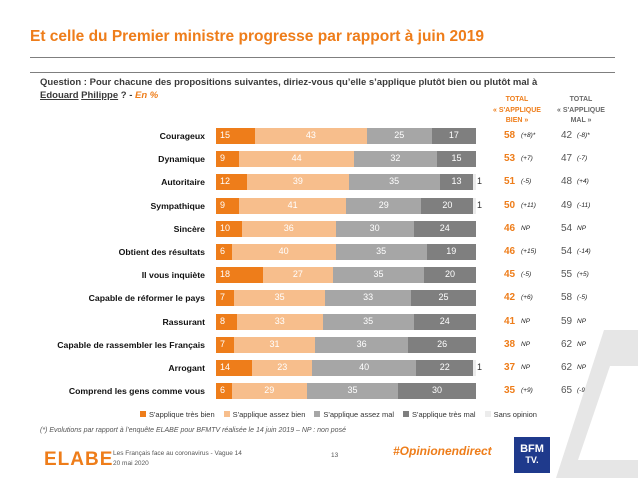  I want to click on total-mal-value: 62, so click(567, 344).